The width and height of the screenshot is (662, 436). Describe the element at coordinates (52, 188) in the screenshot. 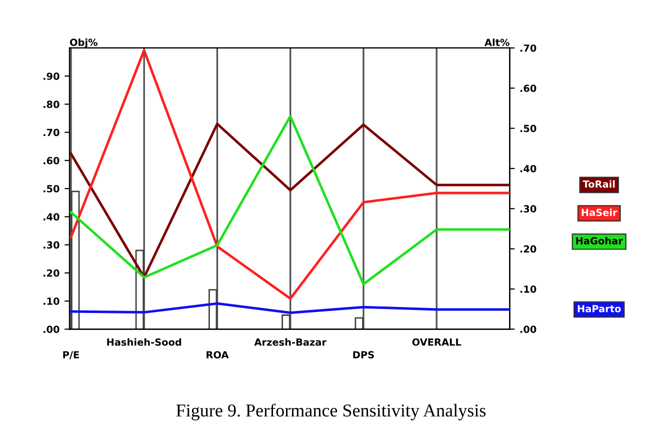

I see `y-tick-label: .50` at that location.